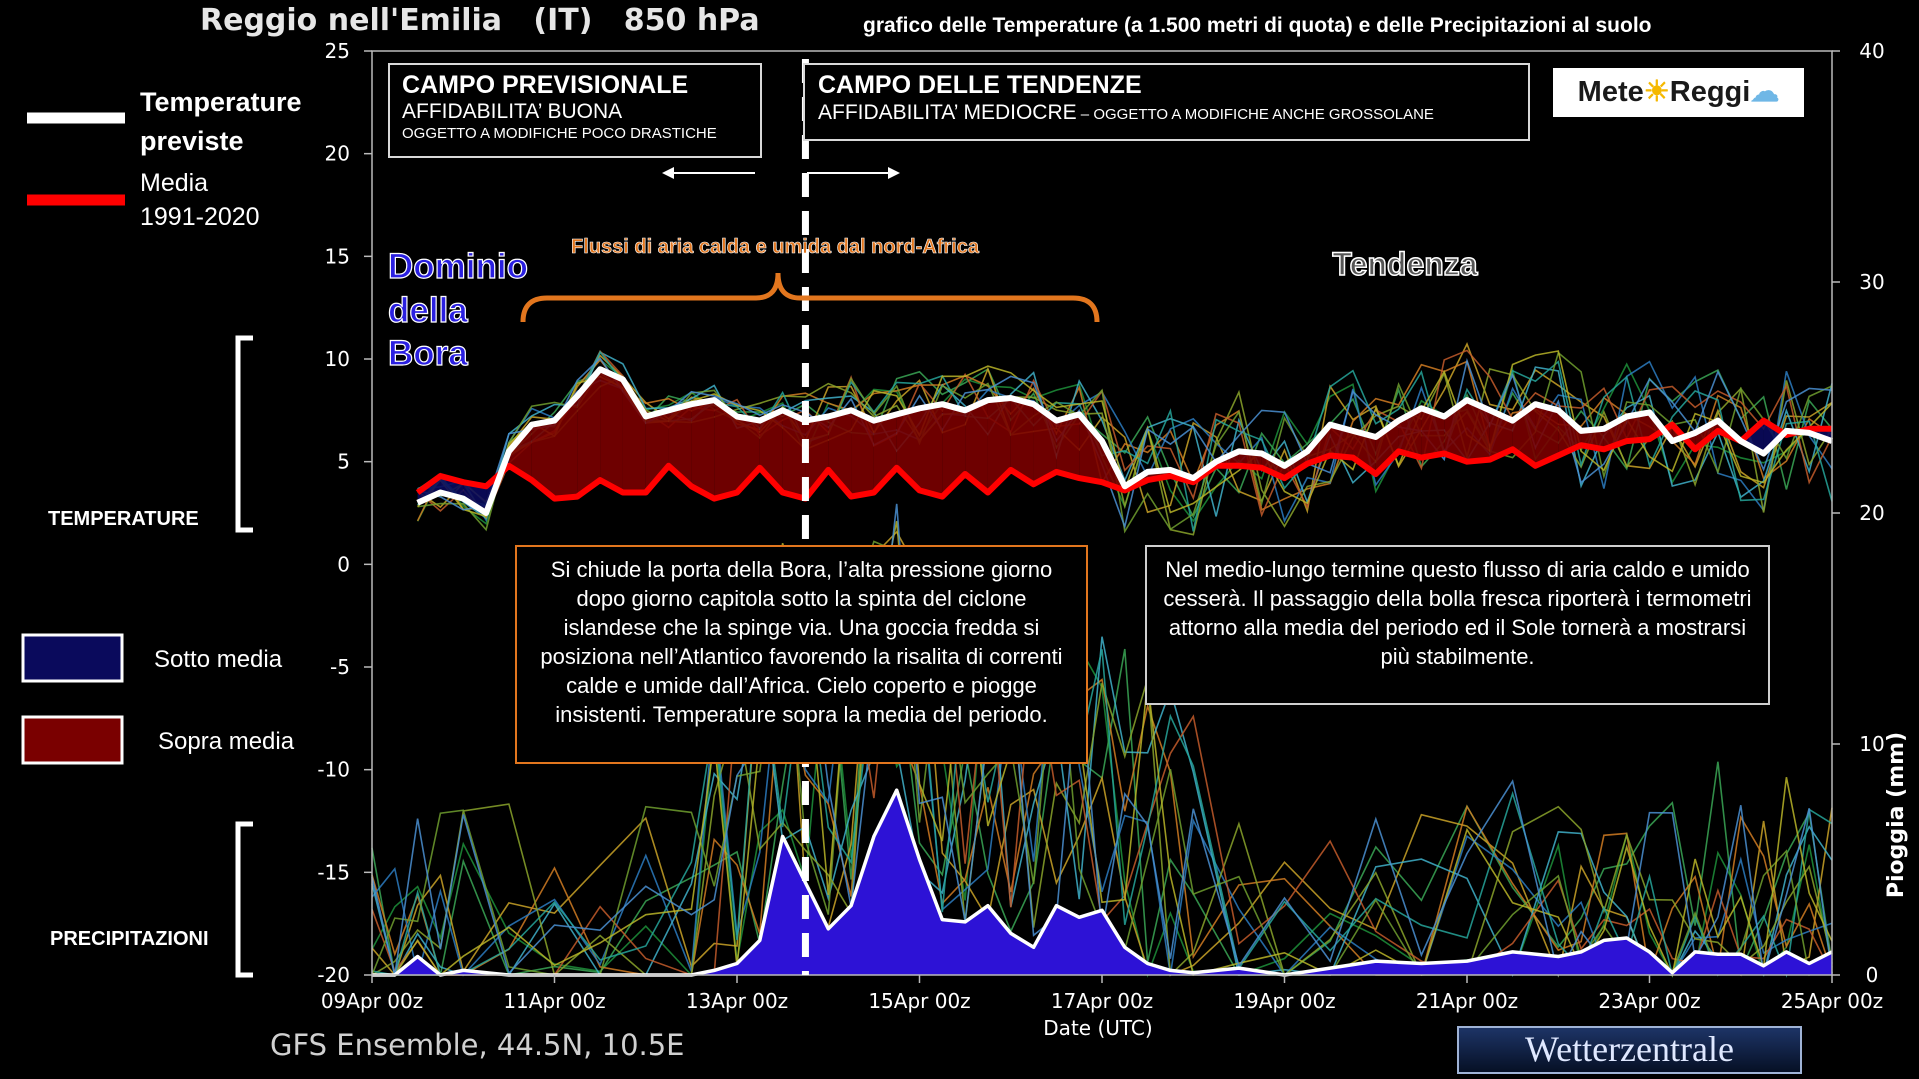 This screenshot has height=1079, width=1919. What do you see at coordinates (340, 667) in the screenshot?
I see `y-tick-label: -5` at bounding box center [340, 667].